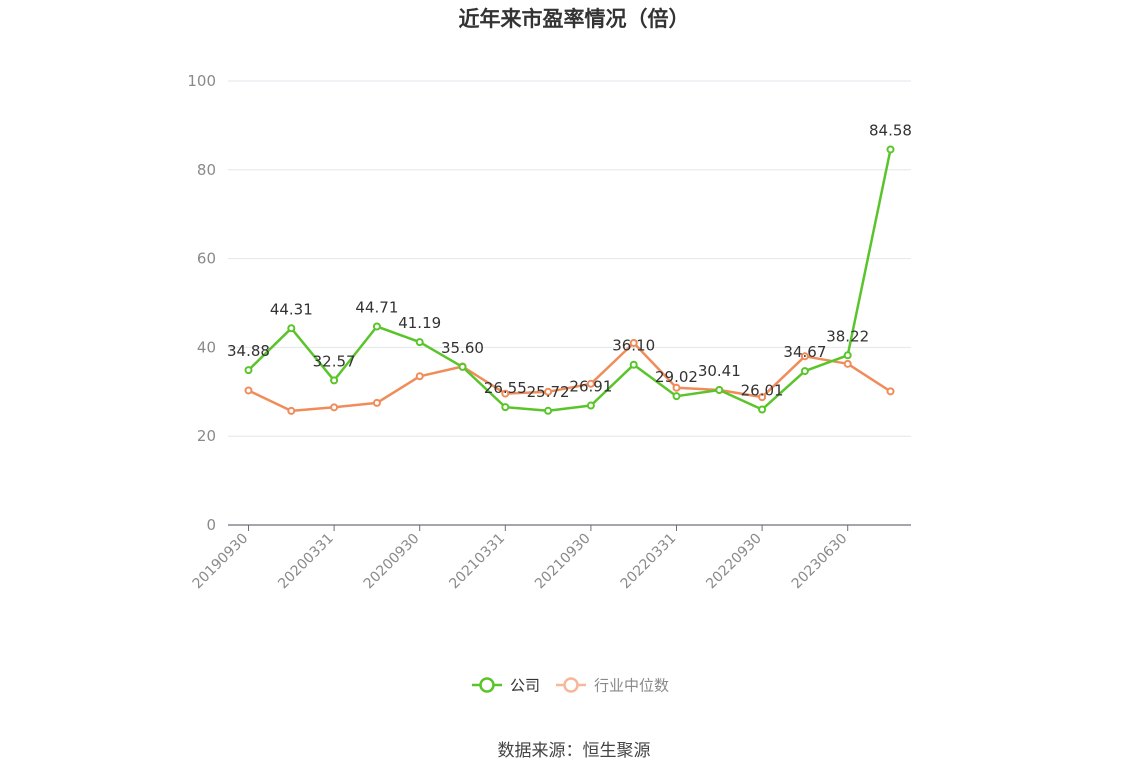  I want to click on data-label: 26.01, so click(762, 391).